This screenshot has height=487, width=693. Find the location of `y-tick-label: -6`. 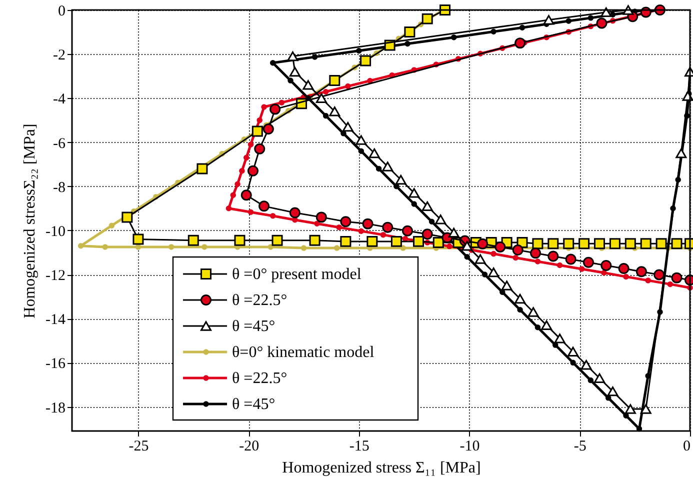

y-tick-label: -6 is located at coordinates (59, 144).